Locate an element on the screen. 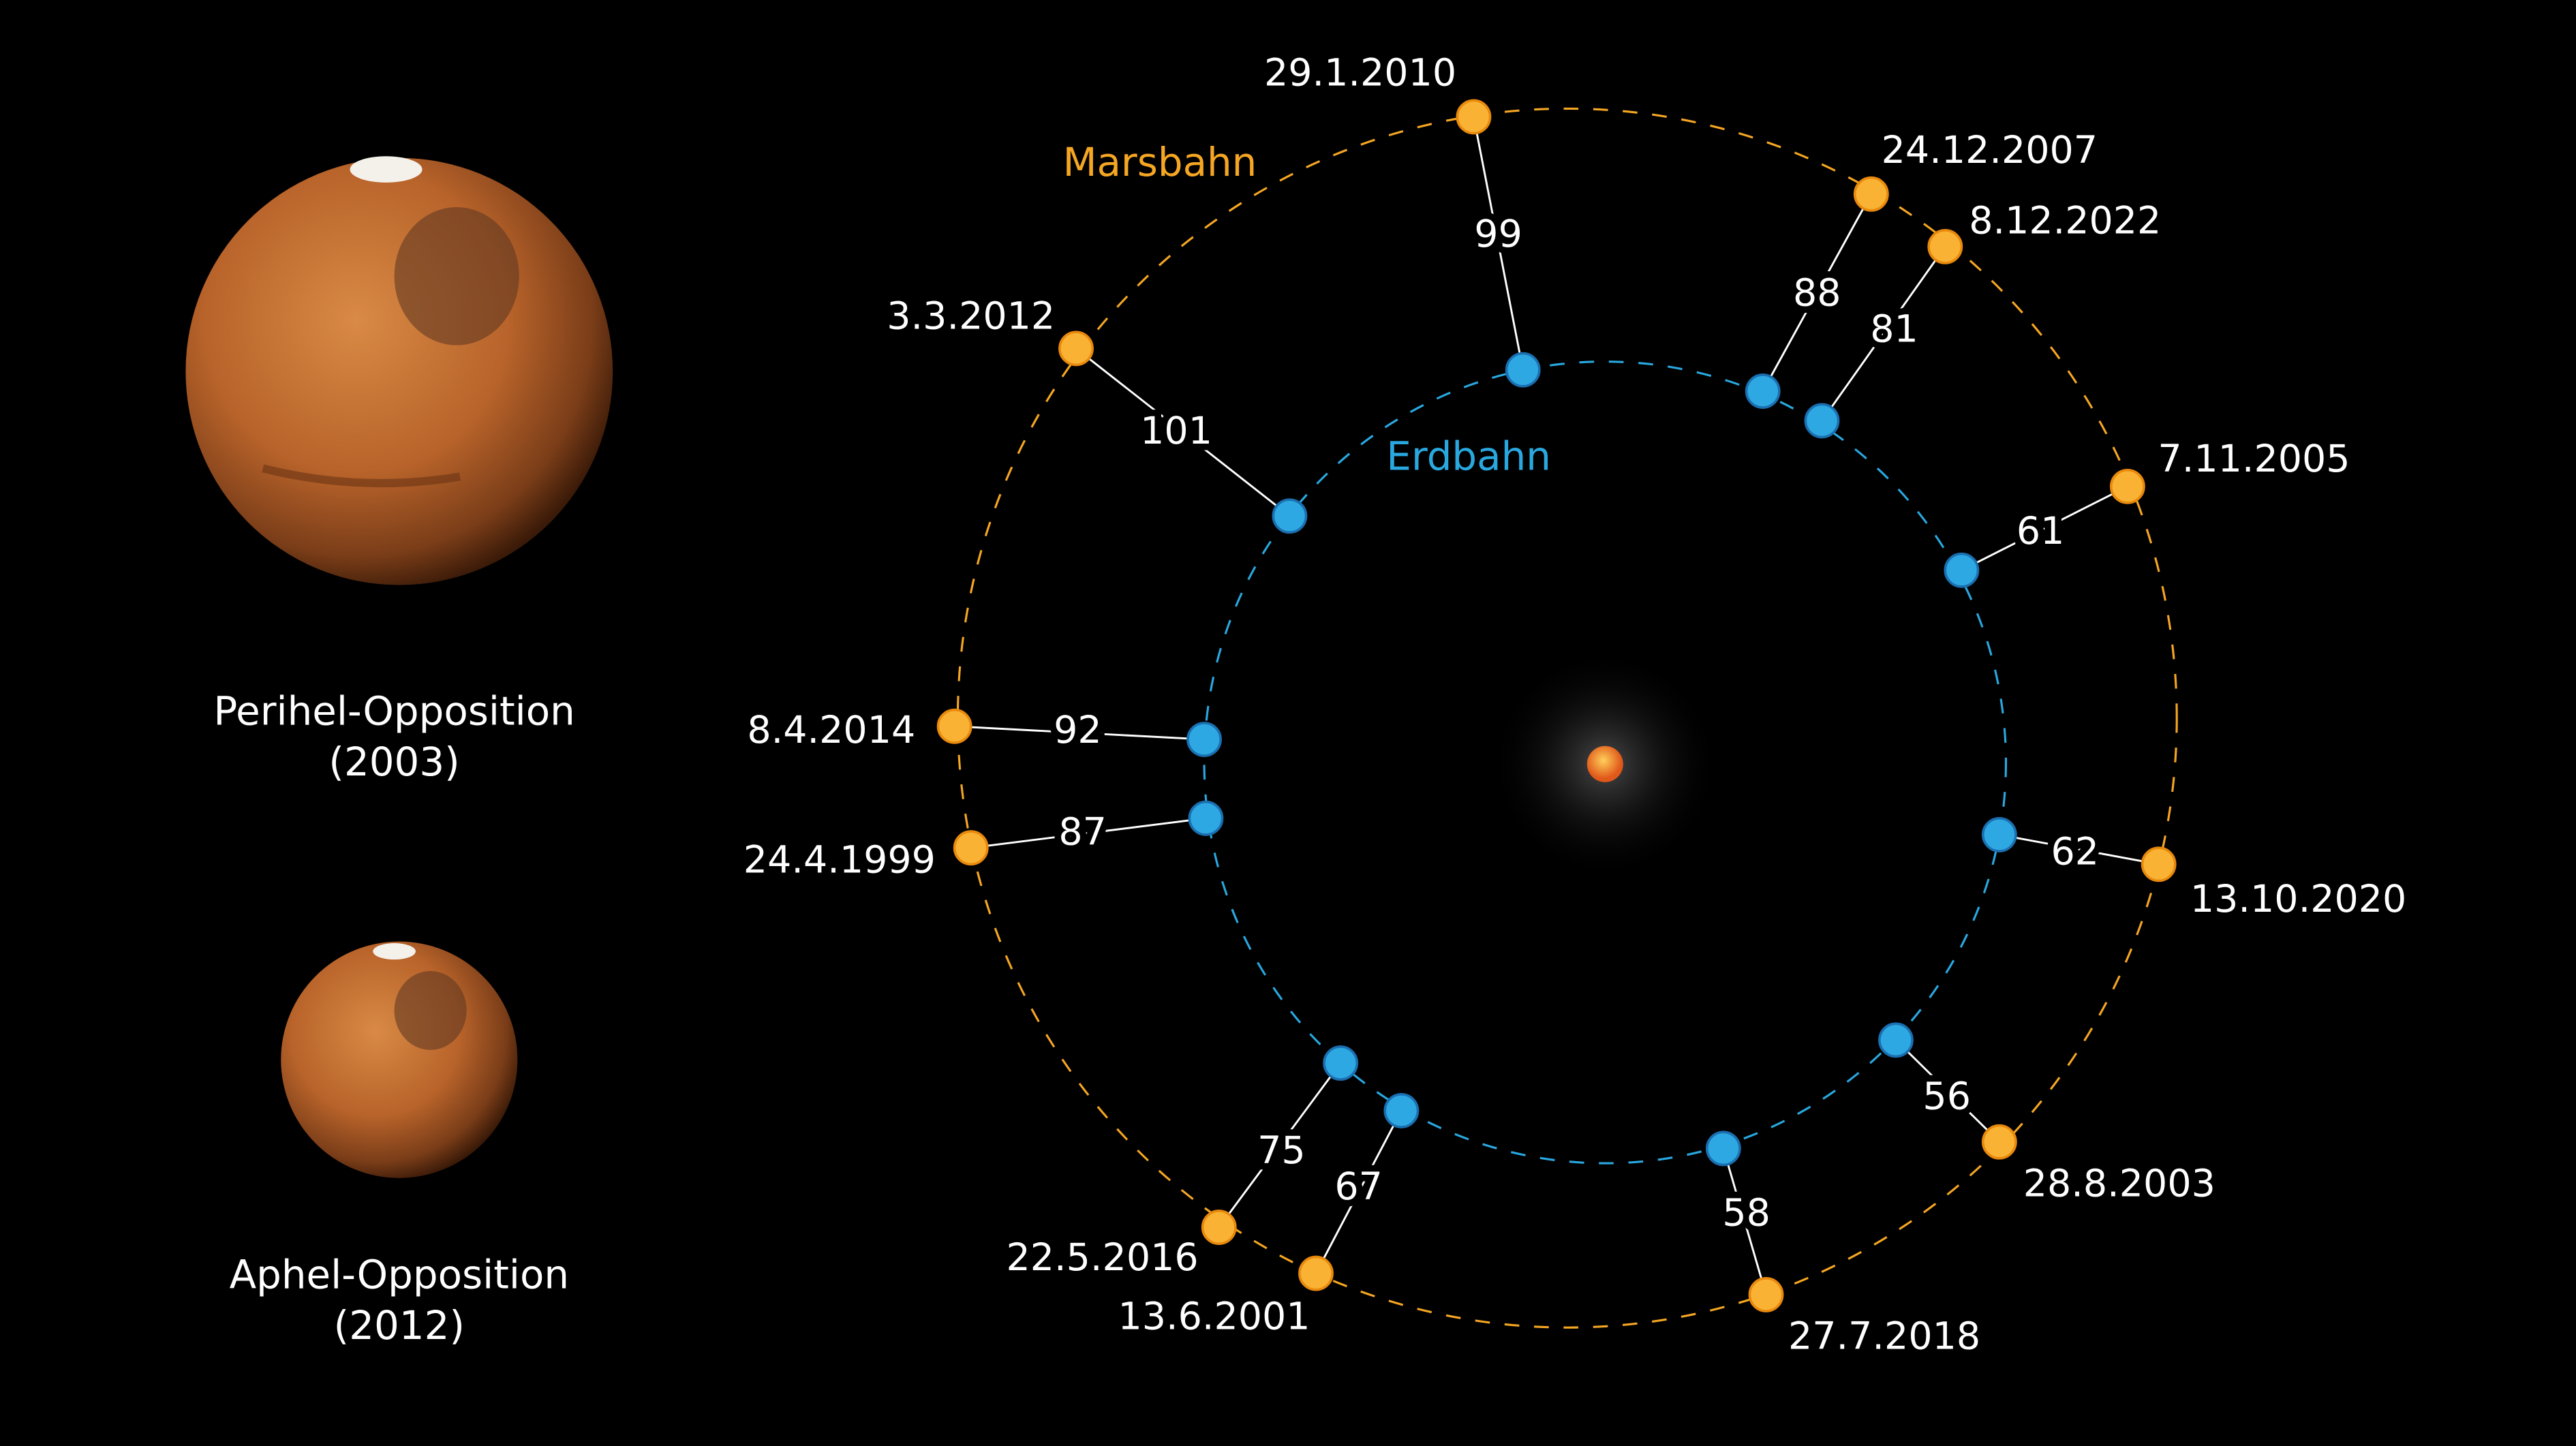 The width and height of the screenshot is (2576, 1446). sun is located at coordinates (1604, 763).